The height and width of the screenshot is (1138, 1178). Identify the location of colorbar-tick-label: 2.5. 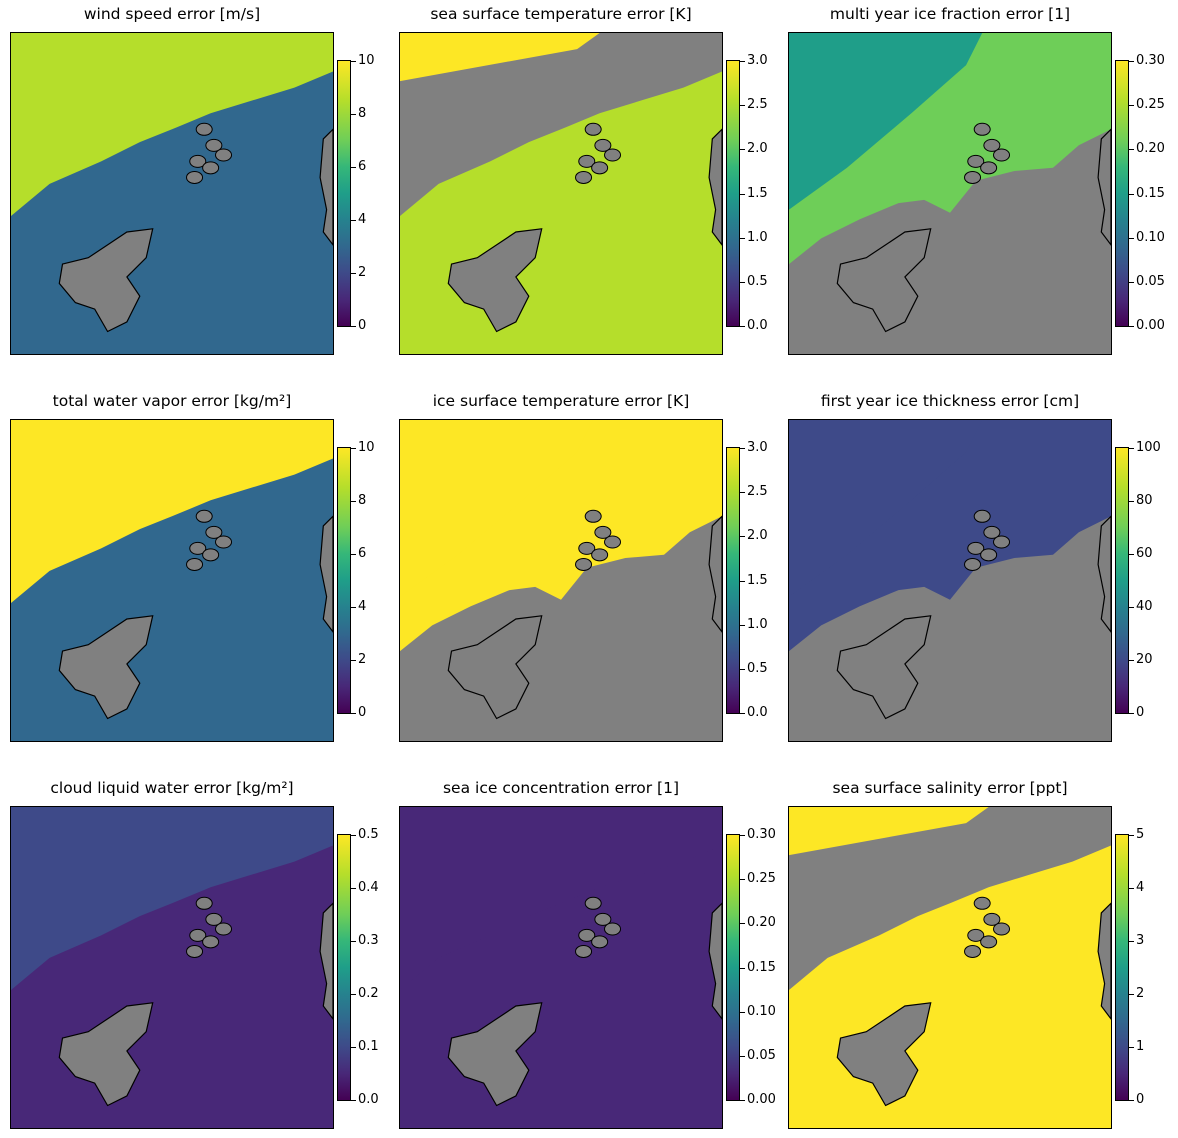
(757, 491).